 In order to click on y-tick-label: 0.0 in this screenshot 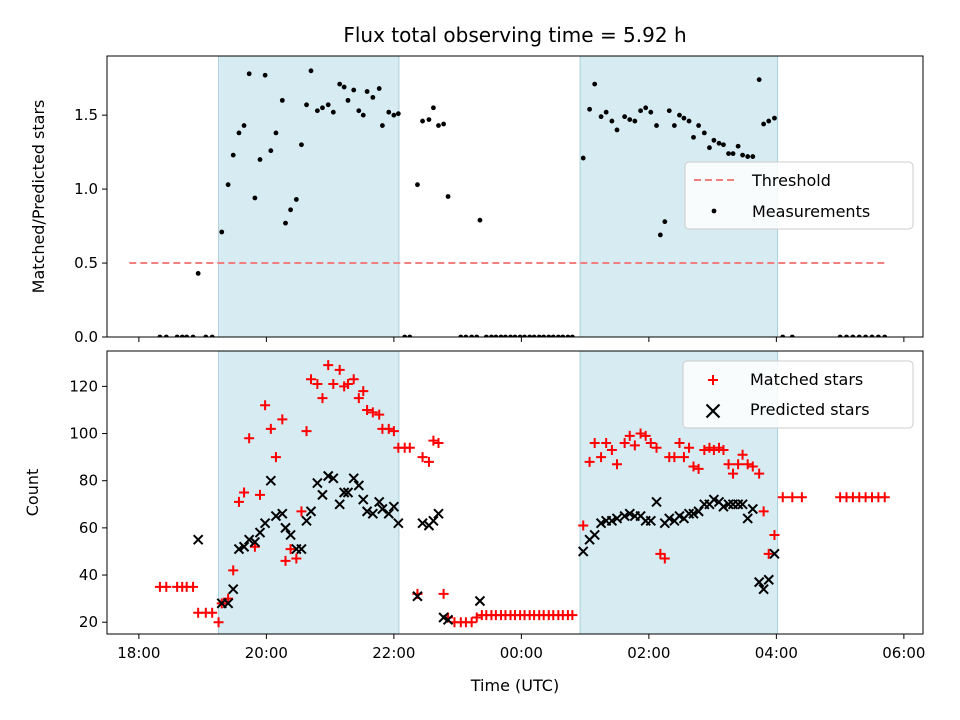, I will do `click(86, 337)`.